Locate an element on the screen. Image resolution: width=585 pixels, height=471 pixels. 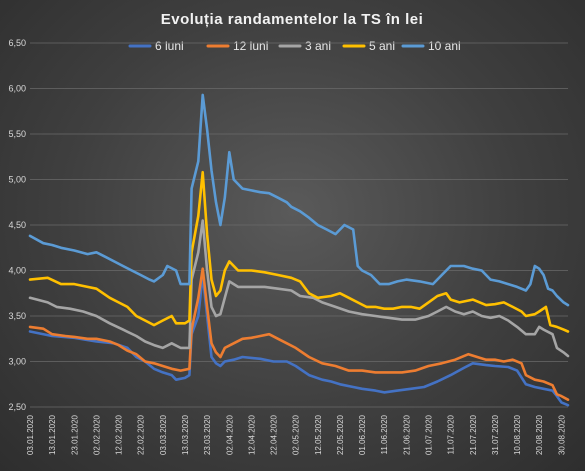
x-tick-label: 11.07.2020 is located at coordinates (451, 434).